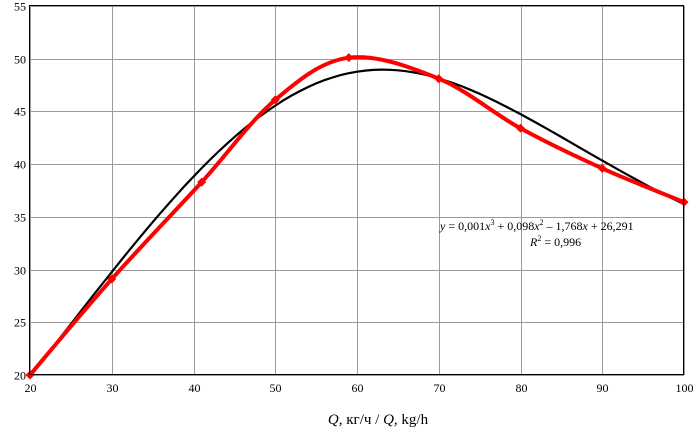 This screenshot has height=431, width=693. Describe the element at coordinates (276, 388) in the screenshot. I see `x-tick-label: 50` at that location.